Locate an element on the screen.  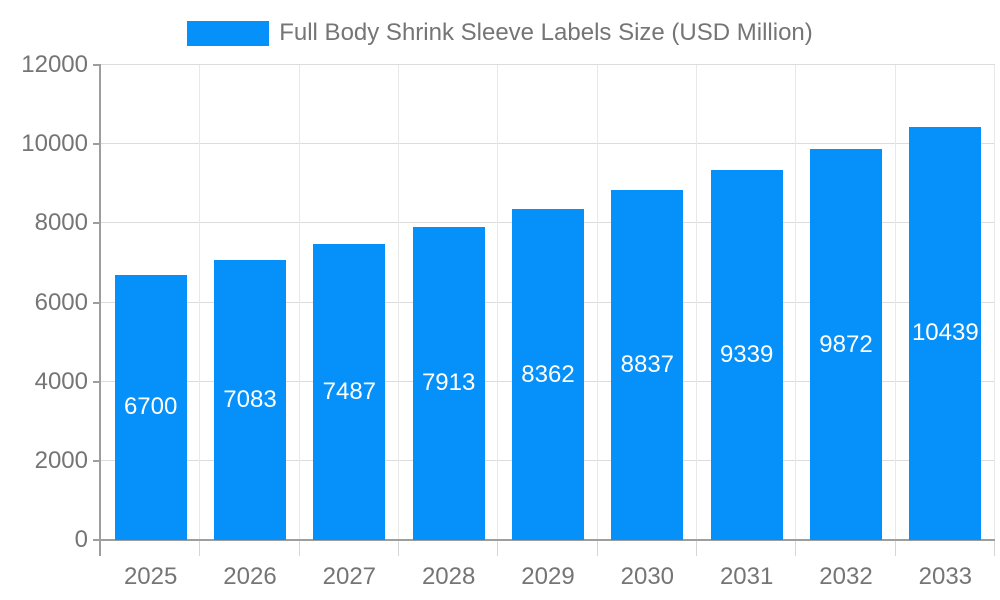
bar-value-label: 9872 is located at coordinates (846, 344).